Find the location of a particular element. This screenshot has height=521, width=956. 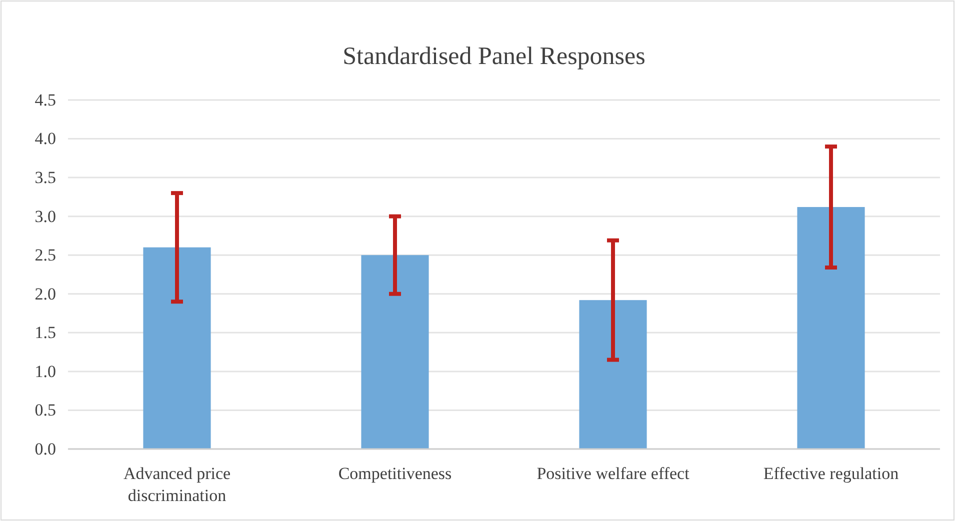

y-tick-label: 2.0 is located at coordinates (45, 294).